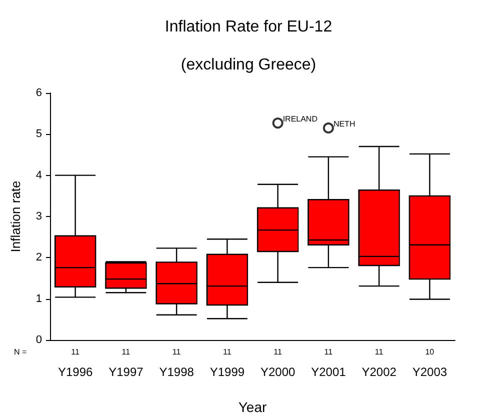 The image size is (497, 419). I want to click on y-tick-label: 4, so click(39, 175).